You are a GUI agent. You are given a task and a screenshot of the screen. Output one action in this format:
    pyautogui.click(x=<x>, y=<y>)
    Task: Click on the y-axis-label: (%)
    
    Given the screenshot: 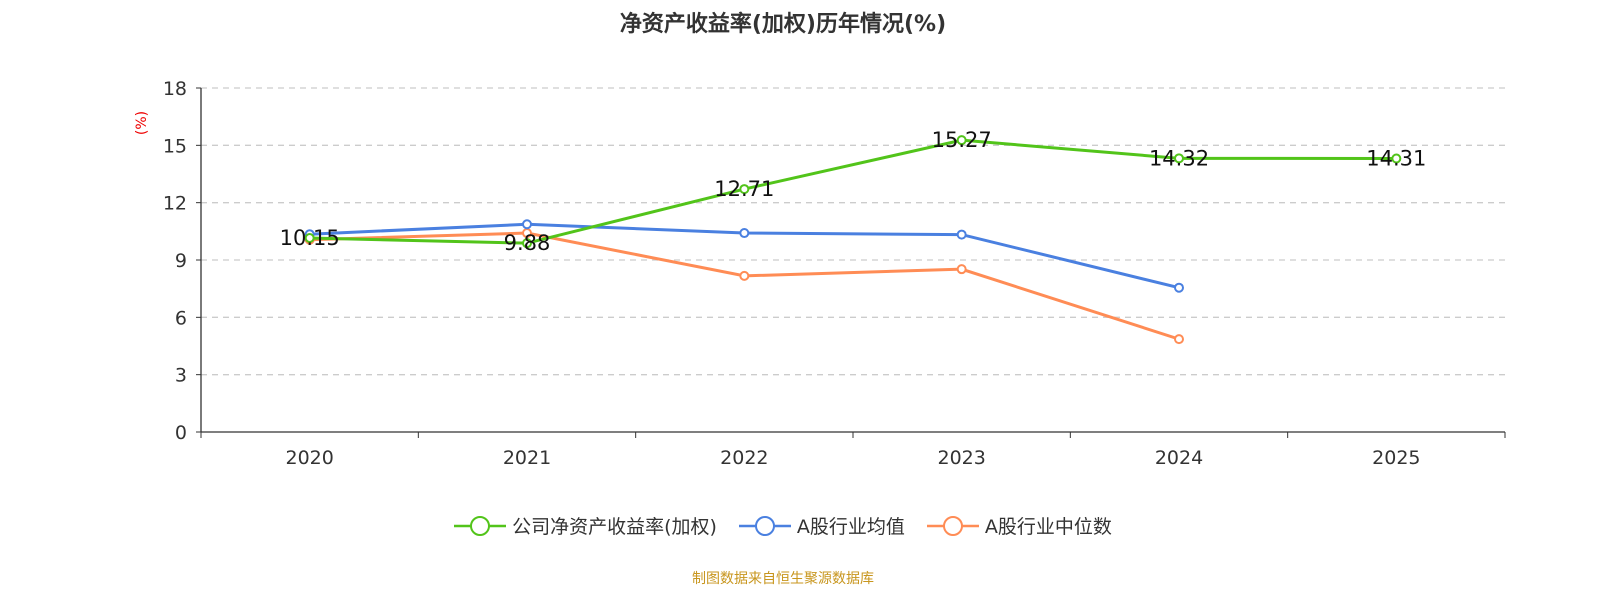 What is the action you would take?
    pyautogui.click(x=142, y=123)
    